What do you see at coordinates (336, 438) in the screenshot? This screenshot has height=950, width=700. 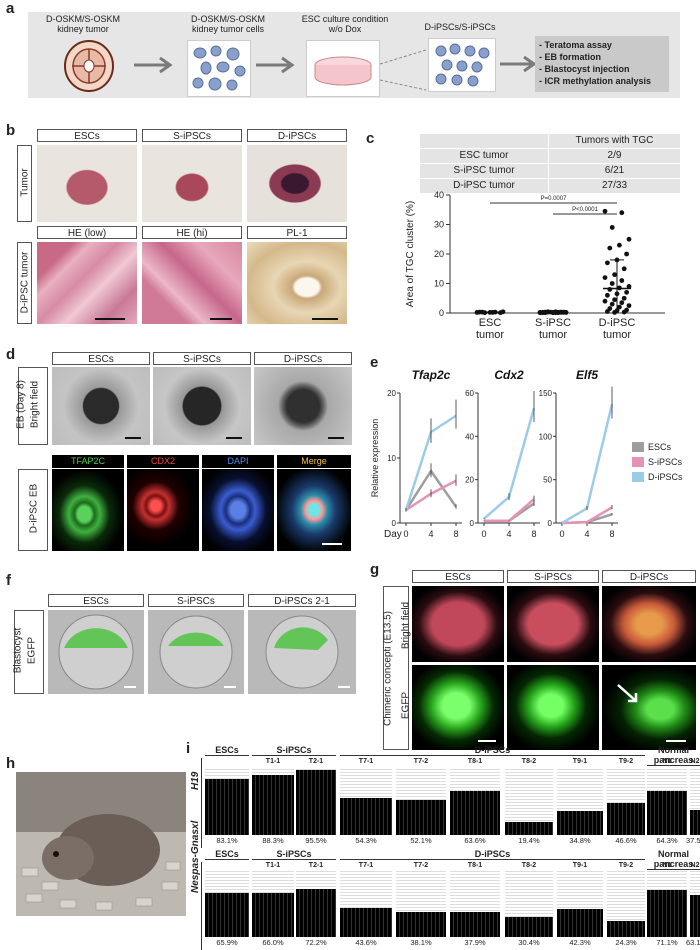 I see `eb-diPSCs-scalebar` at bounding box center [336, 438].